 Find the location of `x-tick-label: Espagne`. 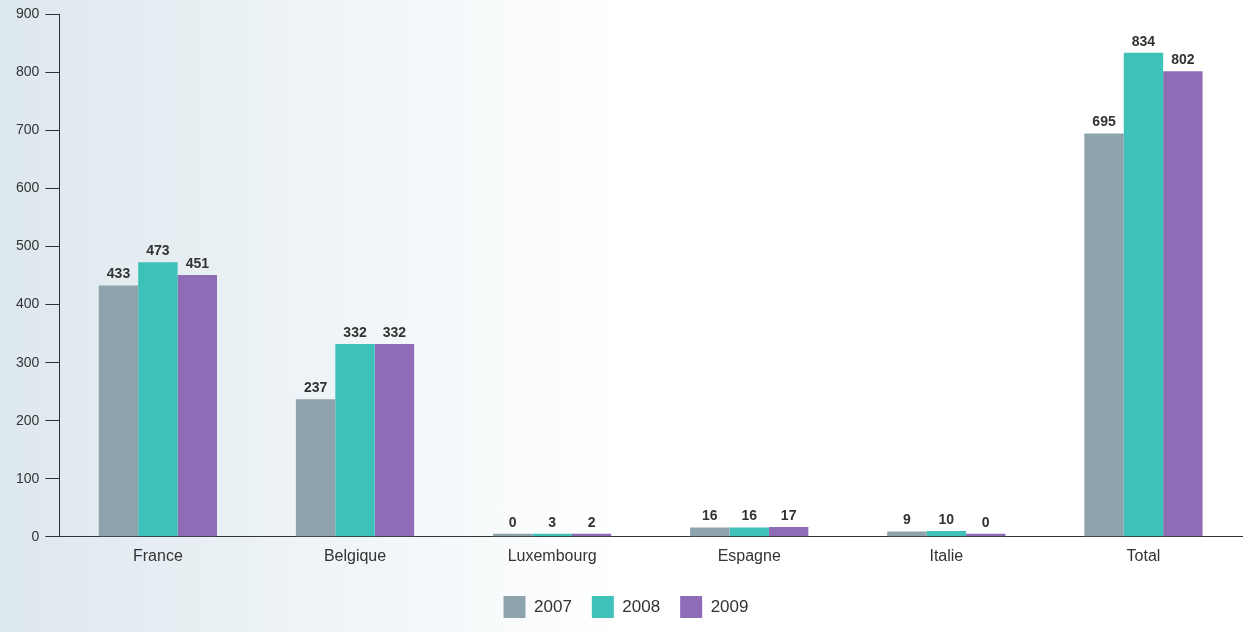

x-tick-label: Espagne is located at coordinates (749, 555).